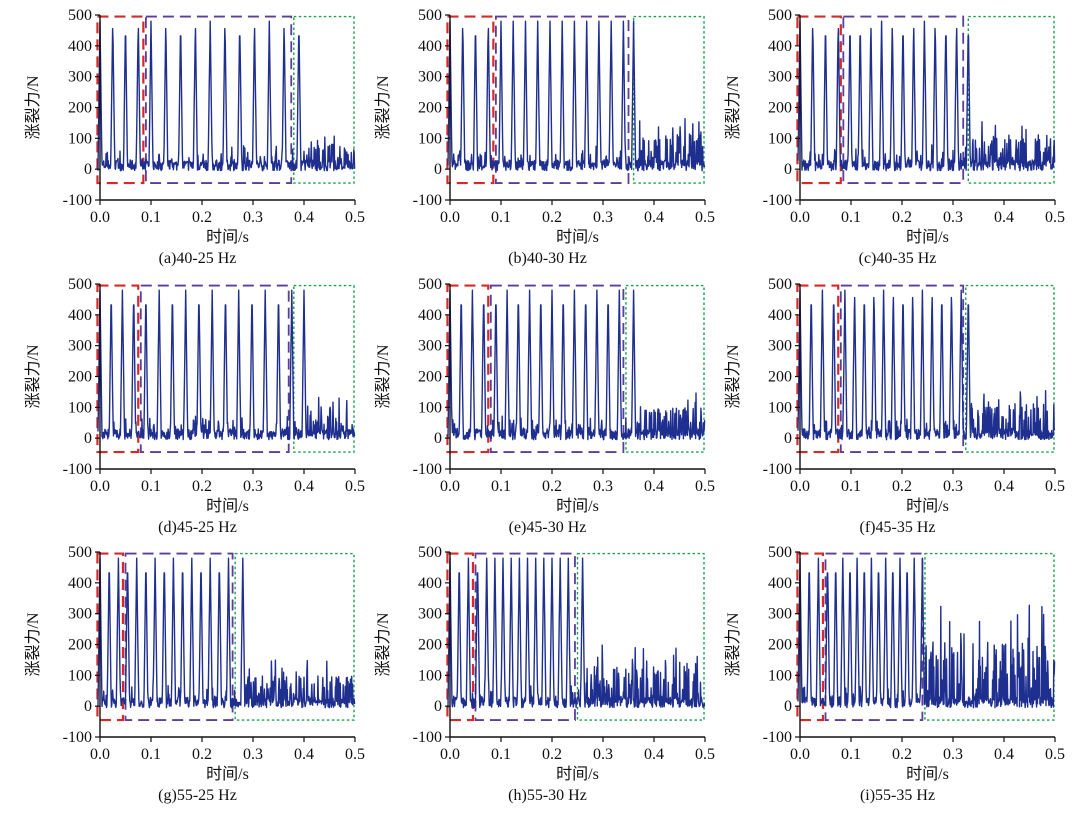  Describe the element at coordinates (198, 258) in the screenshot. I see `panel-caption: (a)40-25 Hz` at that location.